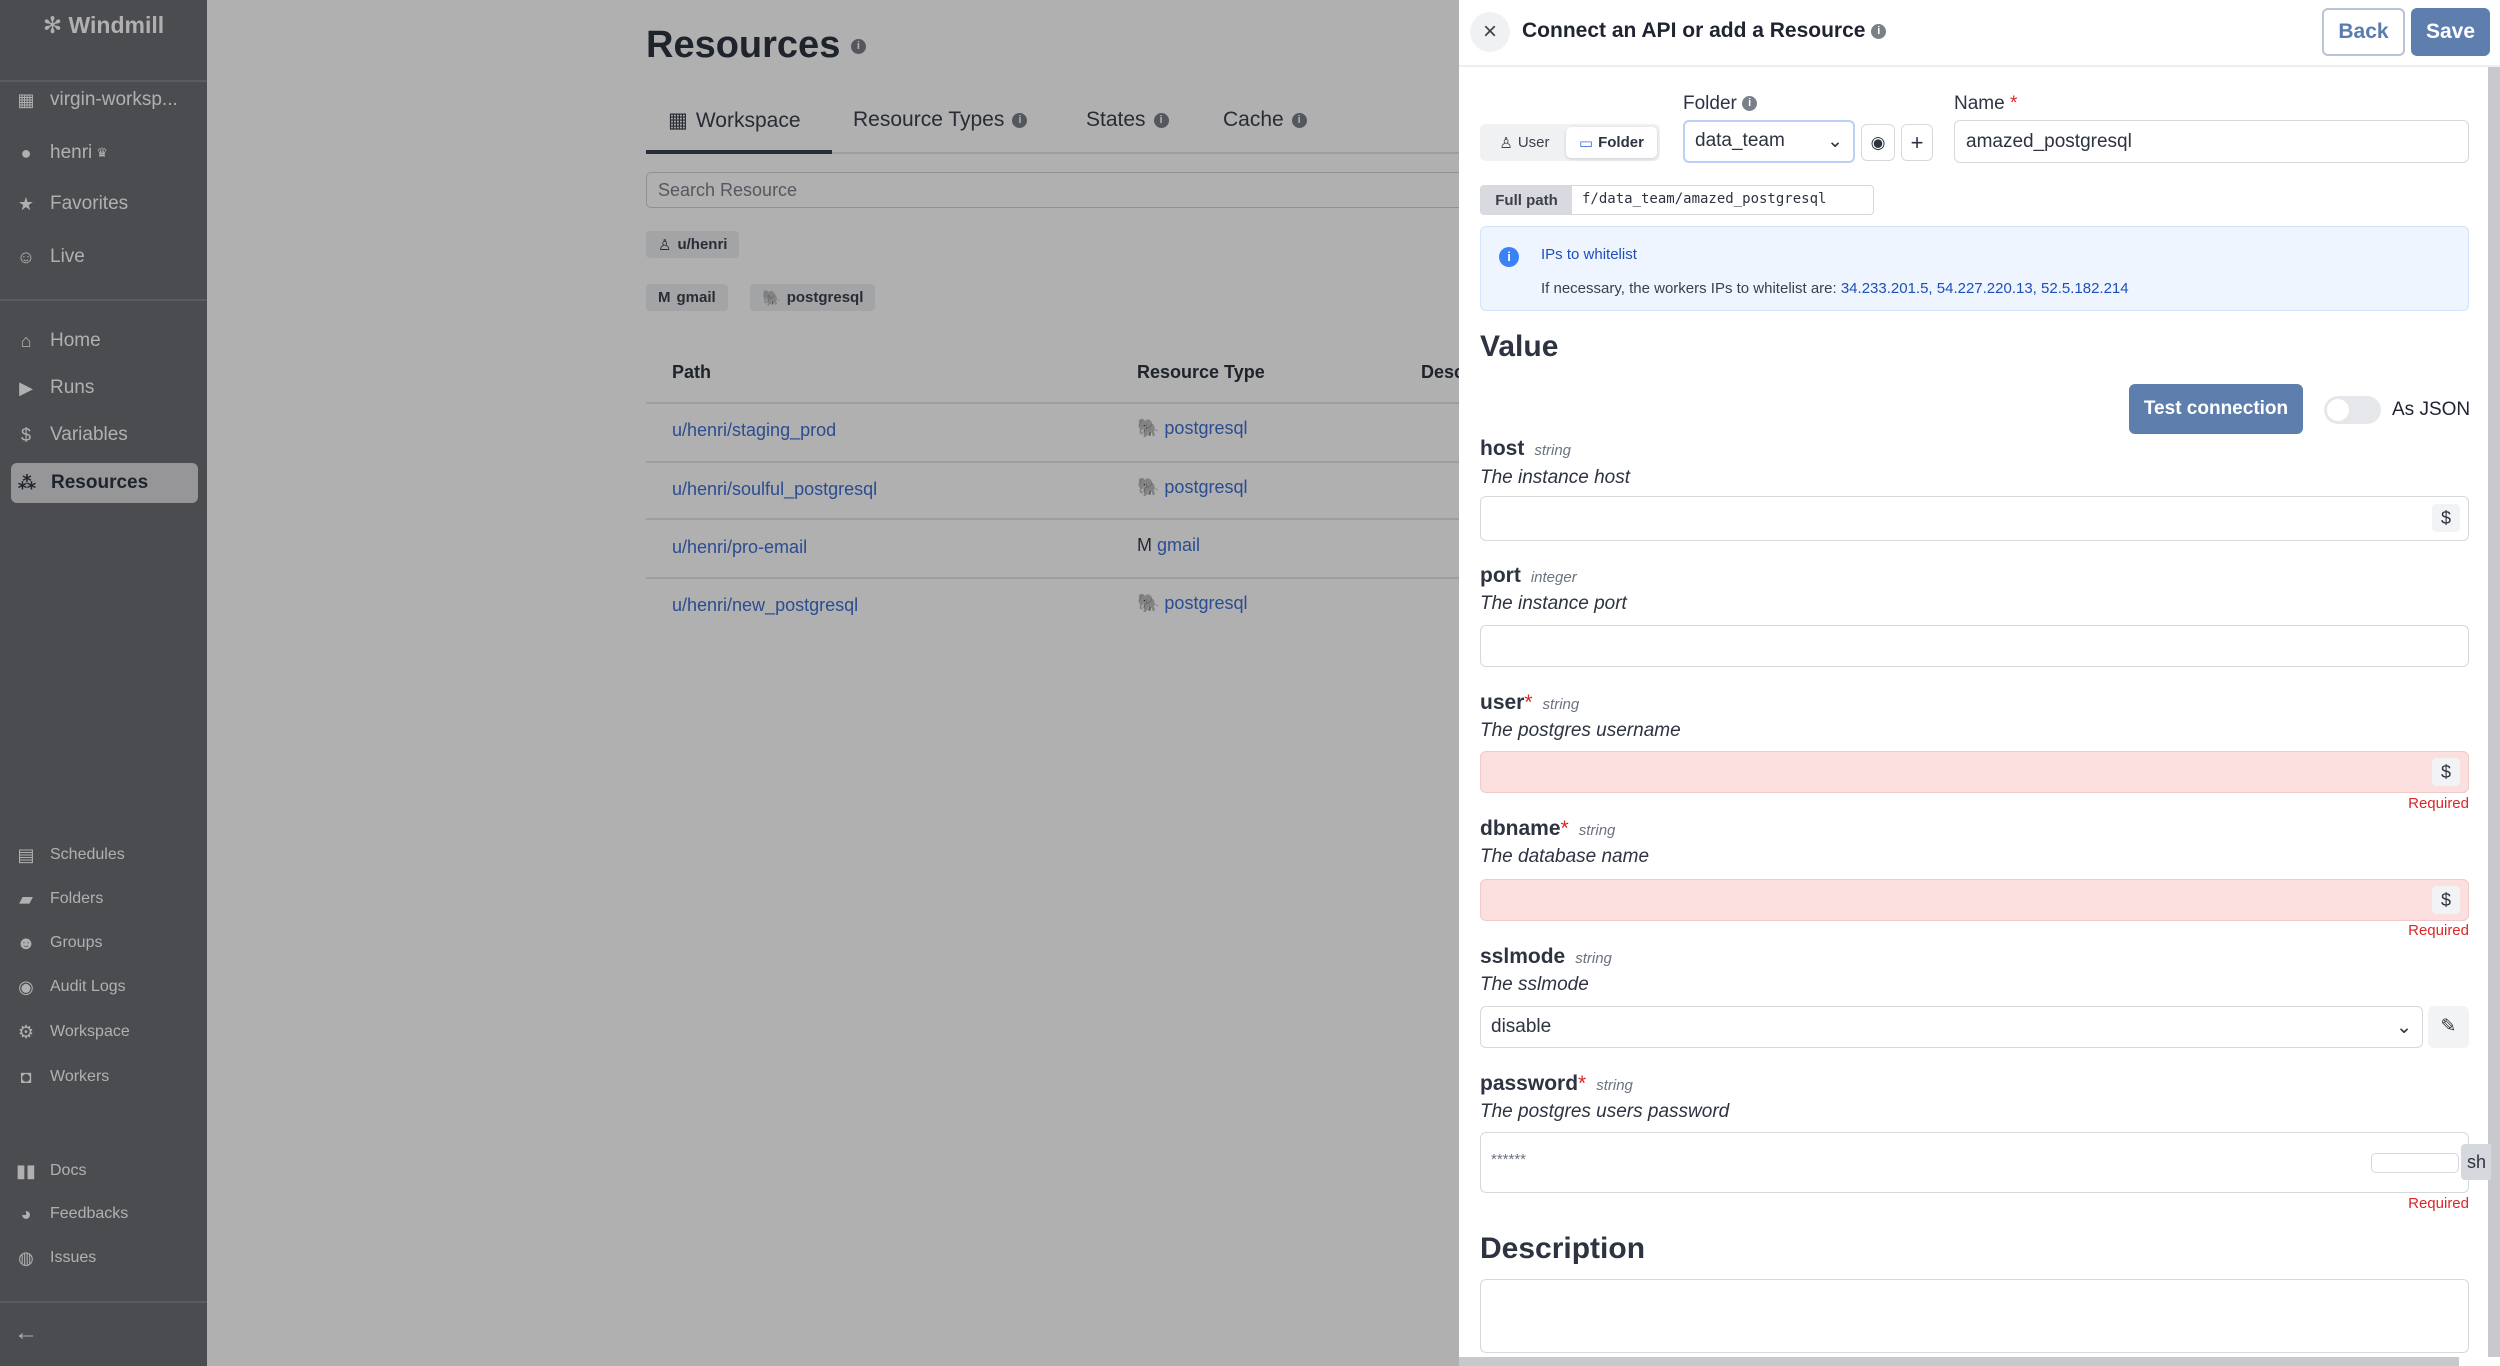  I want to click on page-title: Resources i, so click(756, 45).